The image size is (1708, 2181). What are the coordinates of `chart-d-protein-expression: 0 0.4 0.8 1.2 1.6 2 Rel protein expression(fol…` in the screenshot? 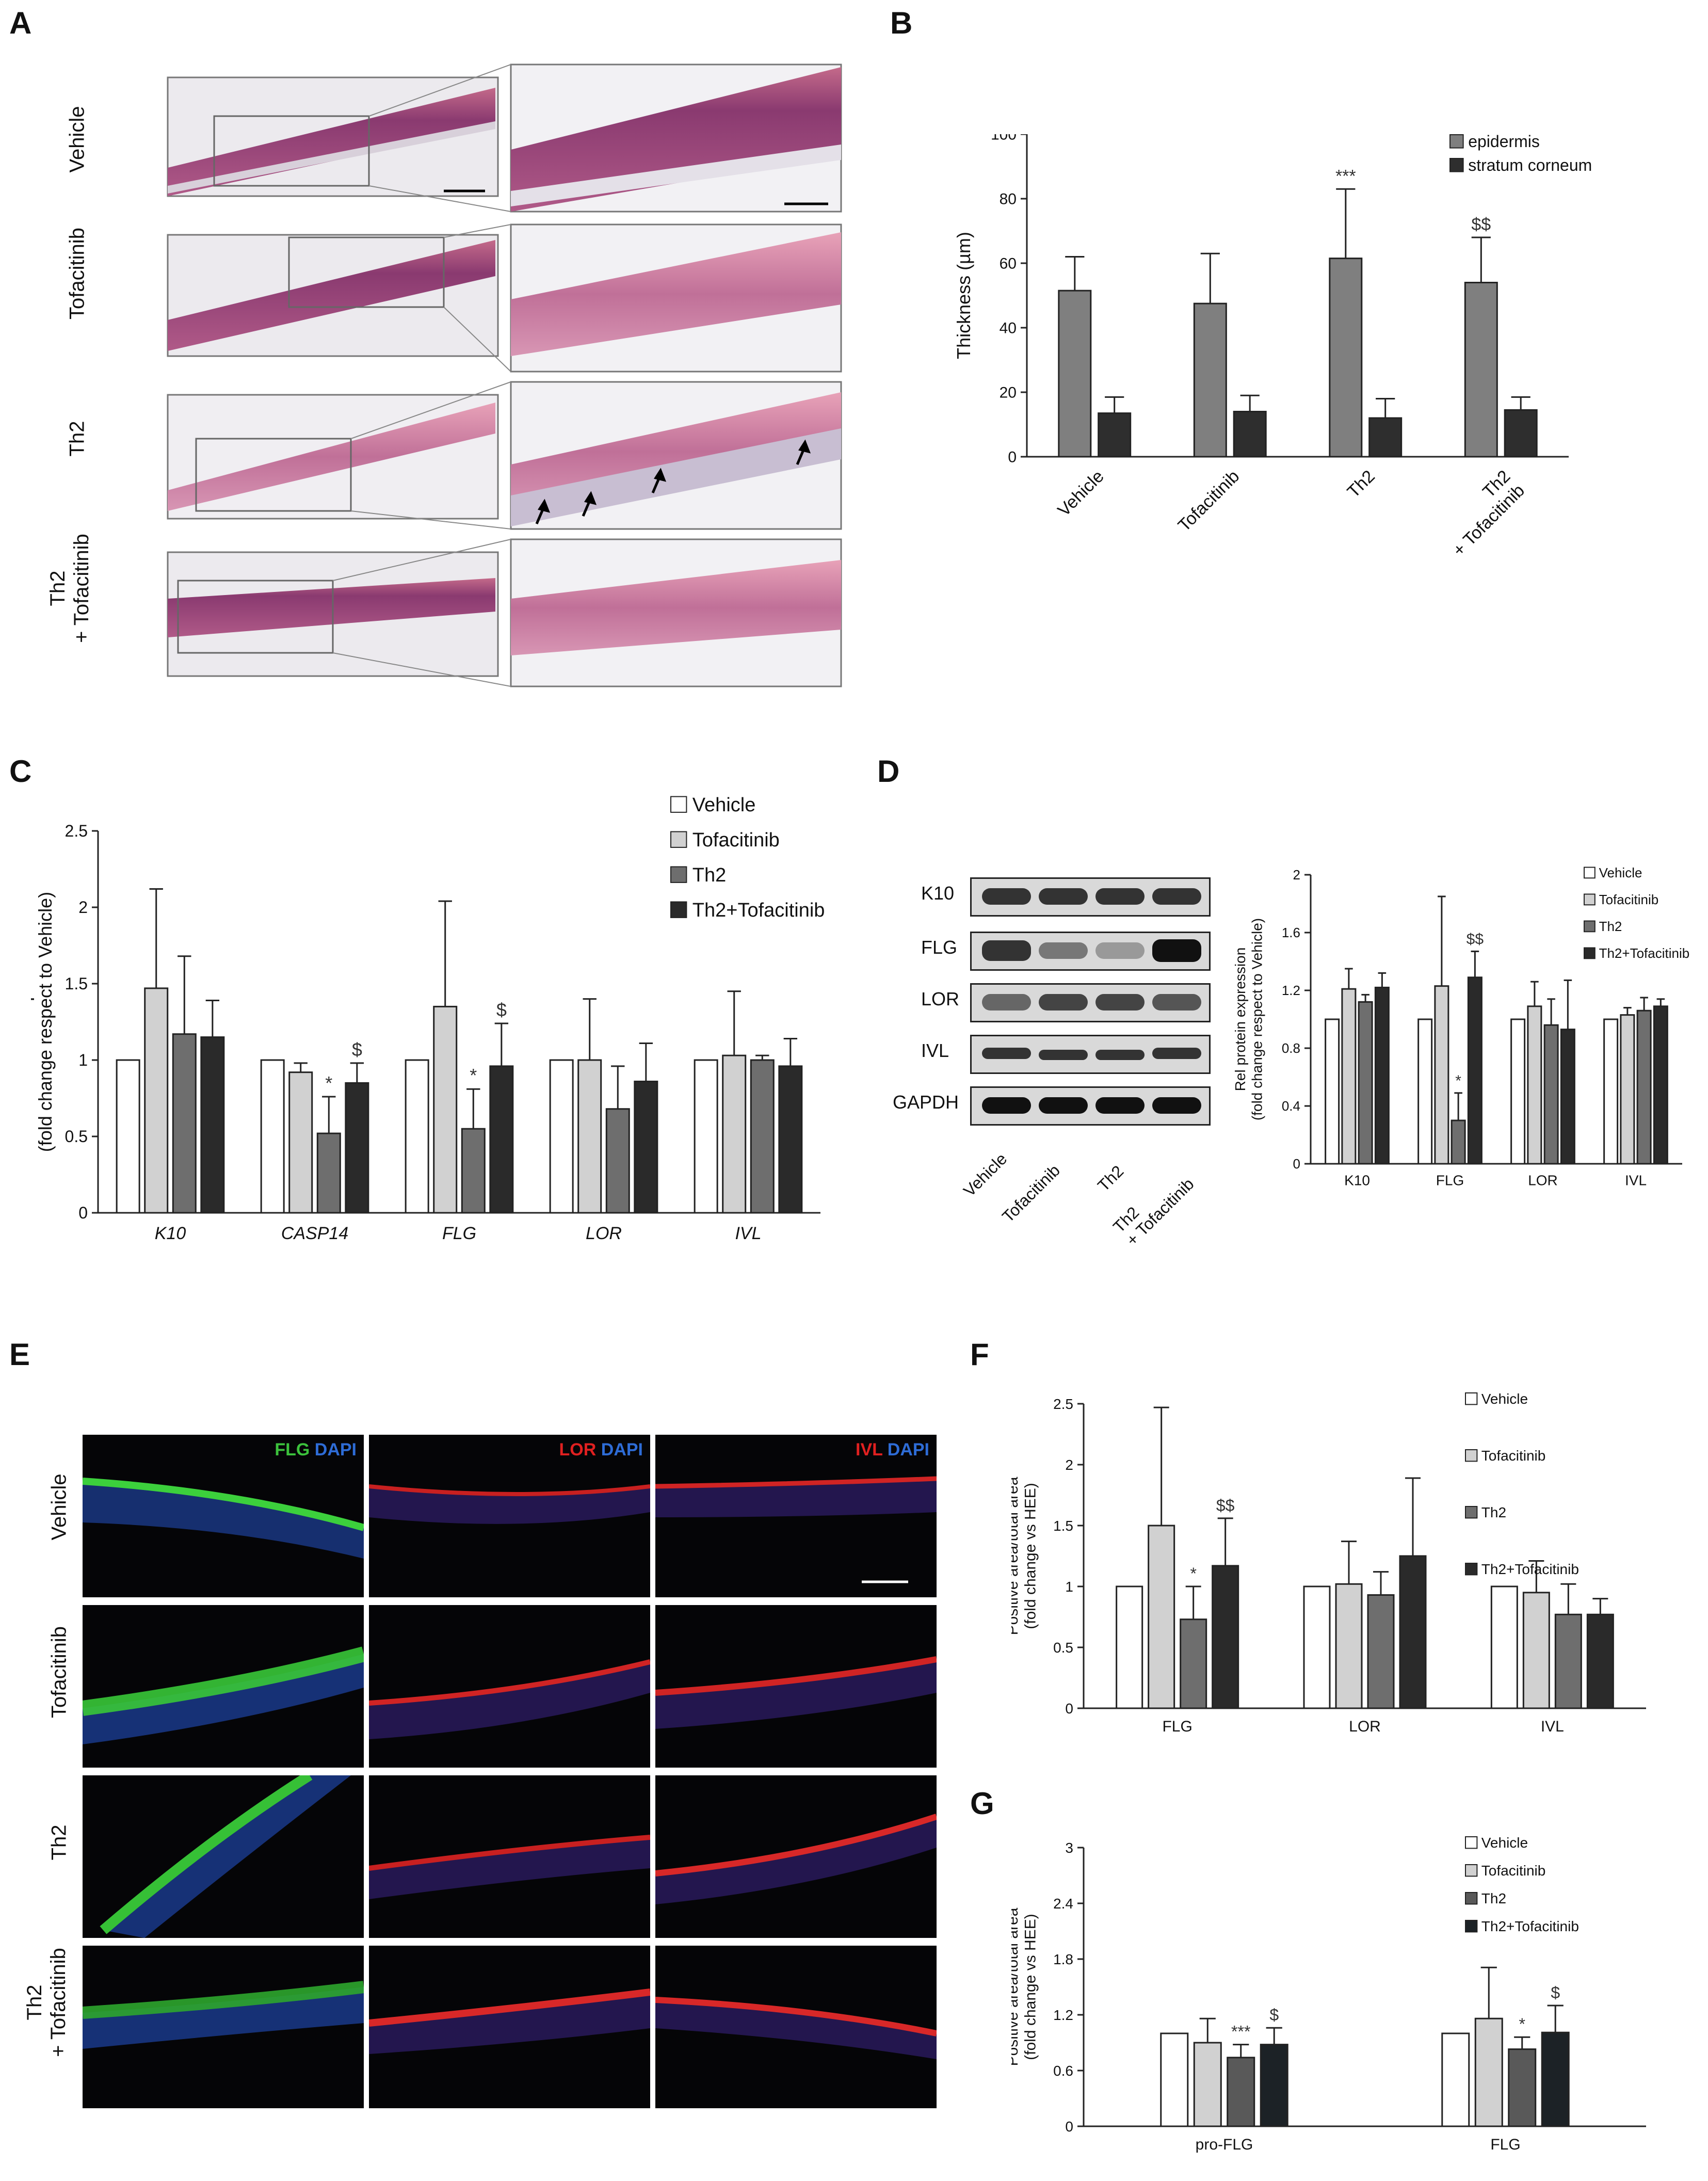 It's located at (1461, 1027).